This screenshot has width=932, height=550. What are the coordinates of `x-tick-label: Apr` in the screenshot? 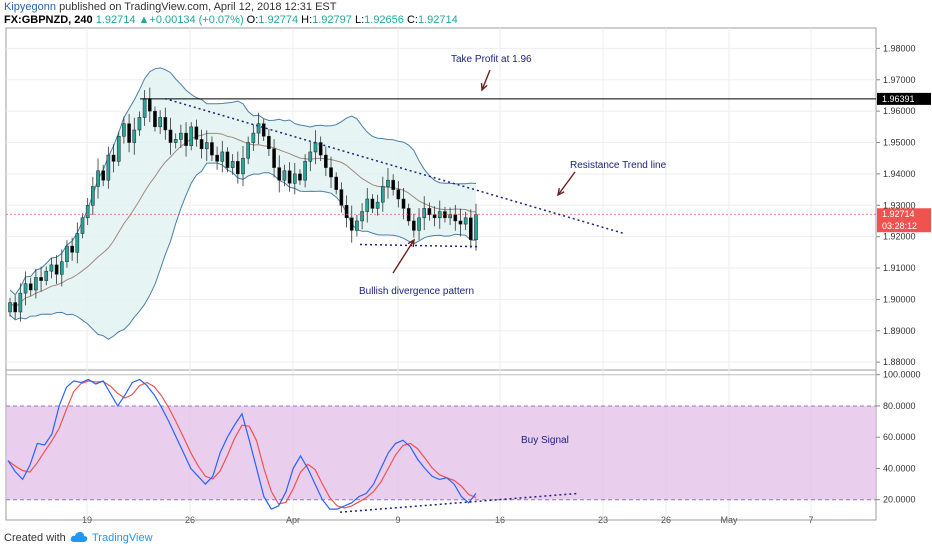 It's located at (293, 520).